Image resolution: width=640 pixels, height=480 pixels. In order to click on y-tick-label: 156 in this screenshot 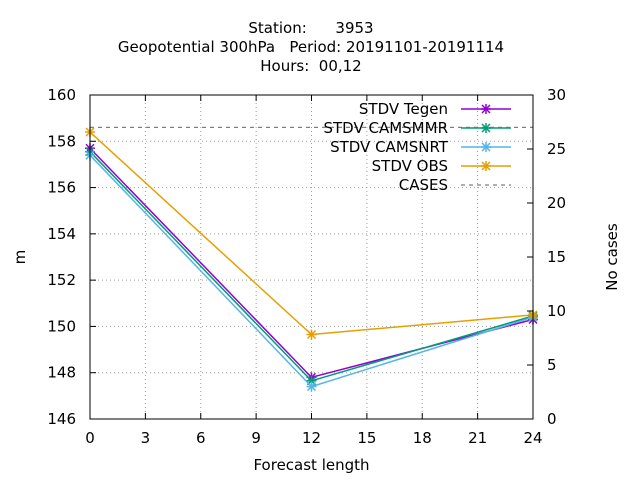, I will do `click(61, 188)`.